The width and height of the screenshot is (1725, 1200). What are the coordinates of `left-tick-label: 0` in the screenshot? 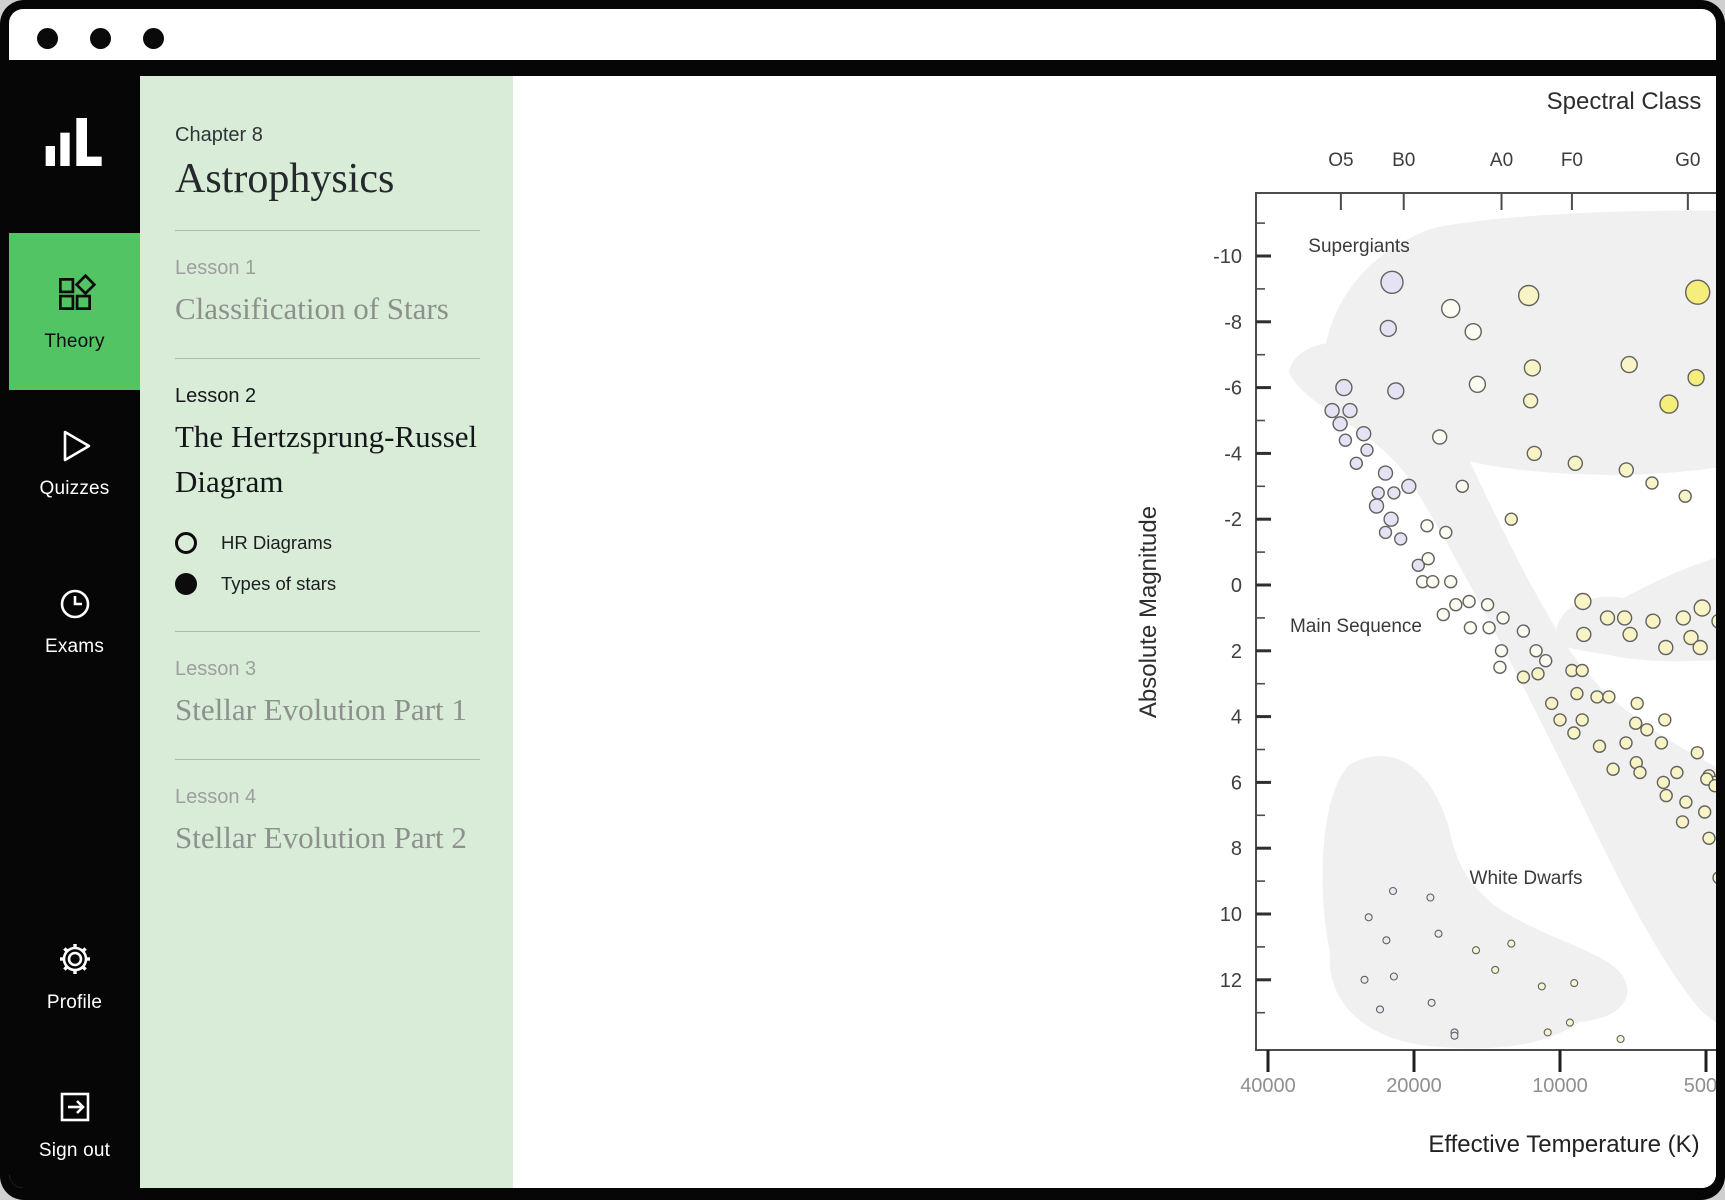 It's located at (1236, 586).